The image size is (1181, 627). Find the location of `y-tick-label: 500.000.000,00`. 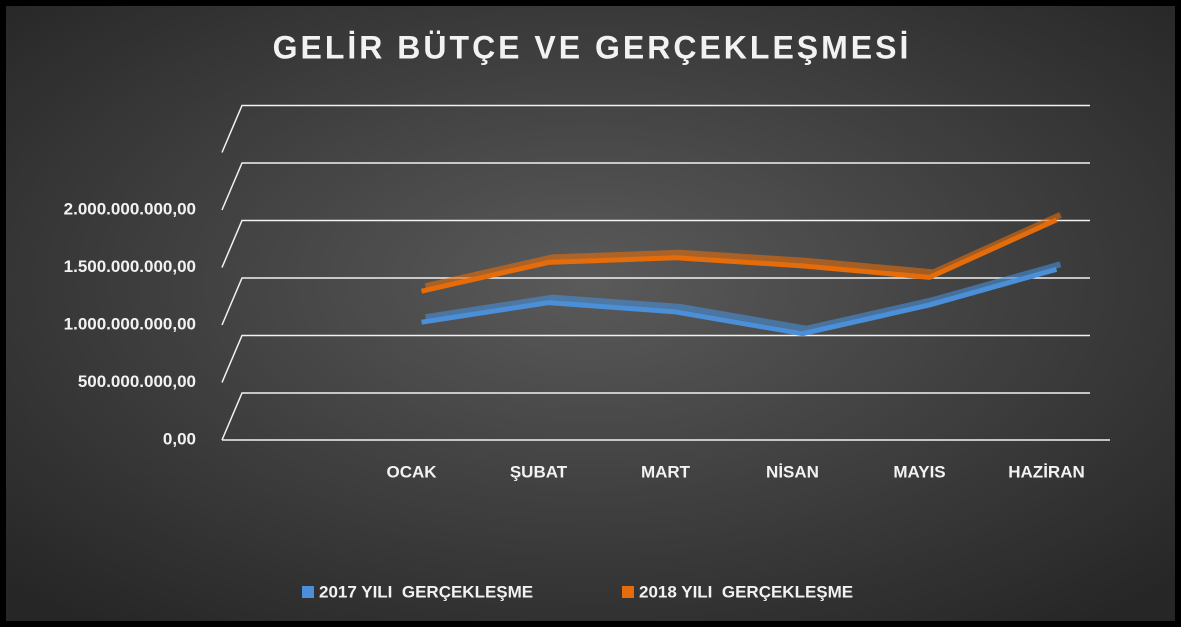

y-tick-label: 500.000.000,00 is located at coordinates (137, 381).